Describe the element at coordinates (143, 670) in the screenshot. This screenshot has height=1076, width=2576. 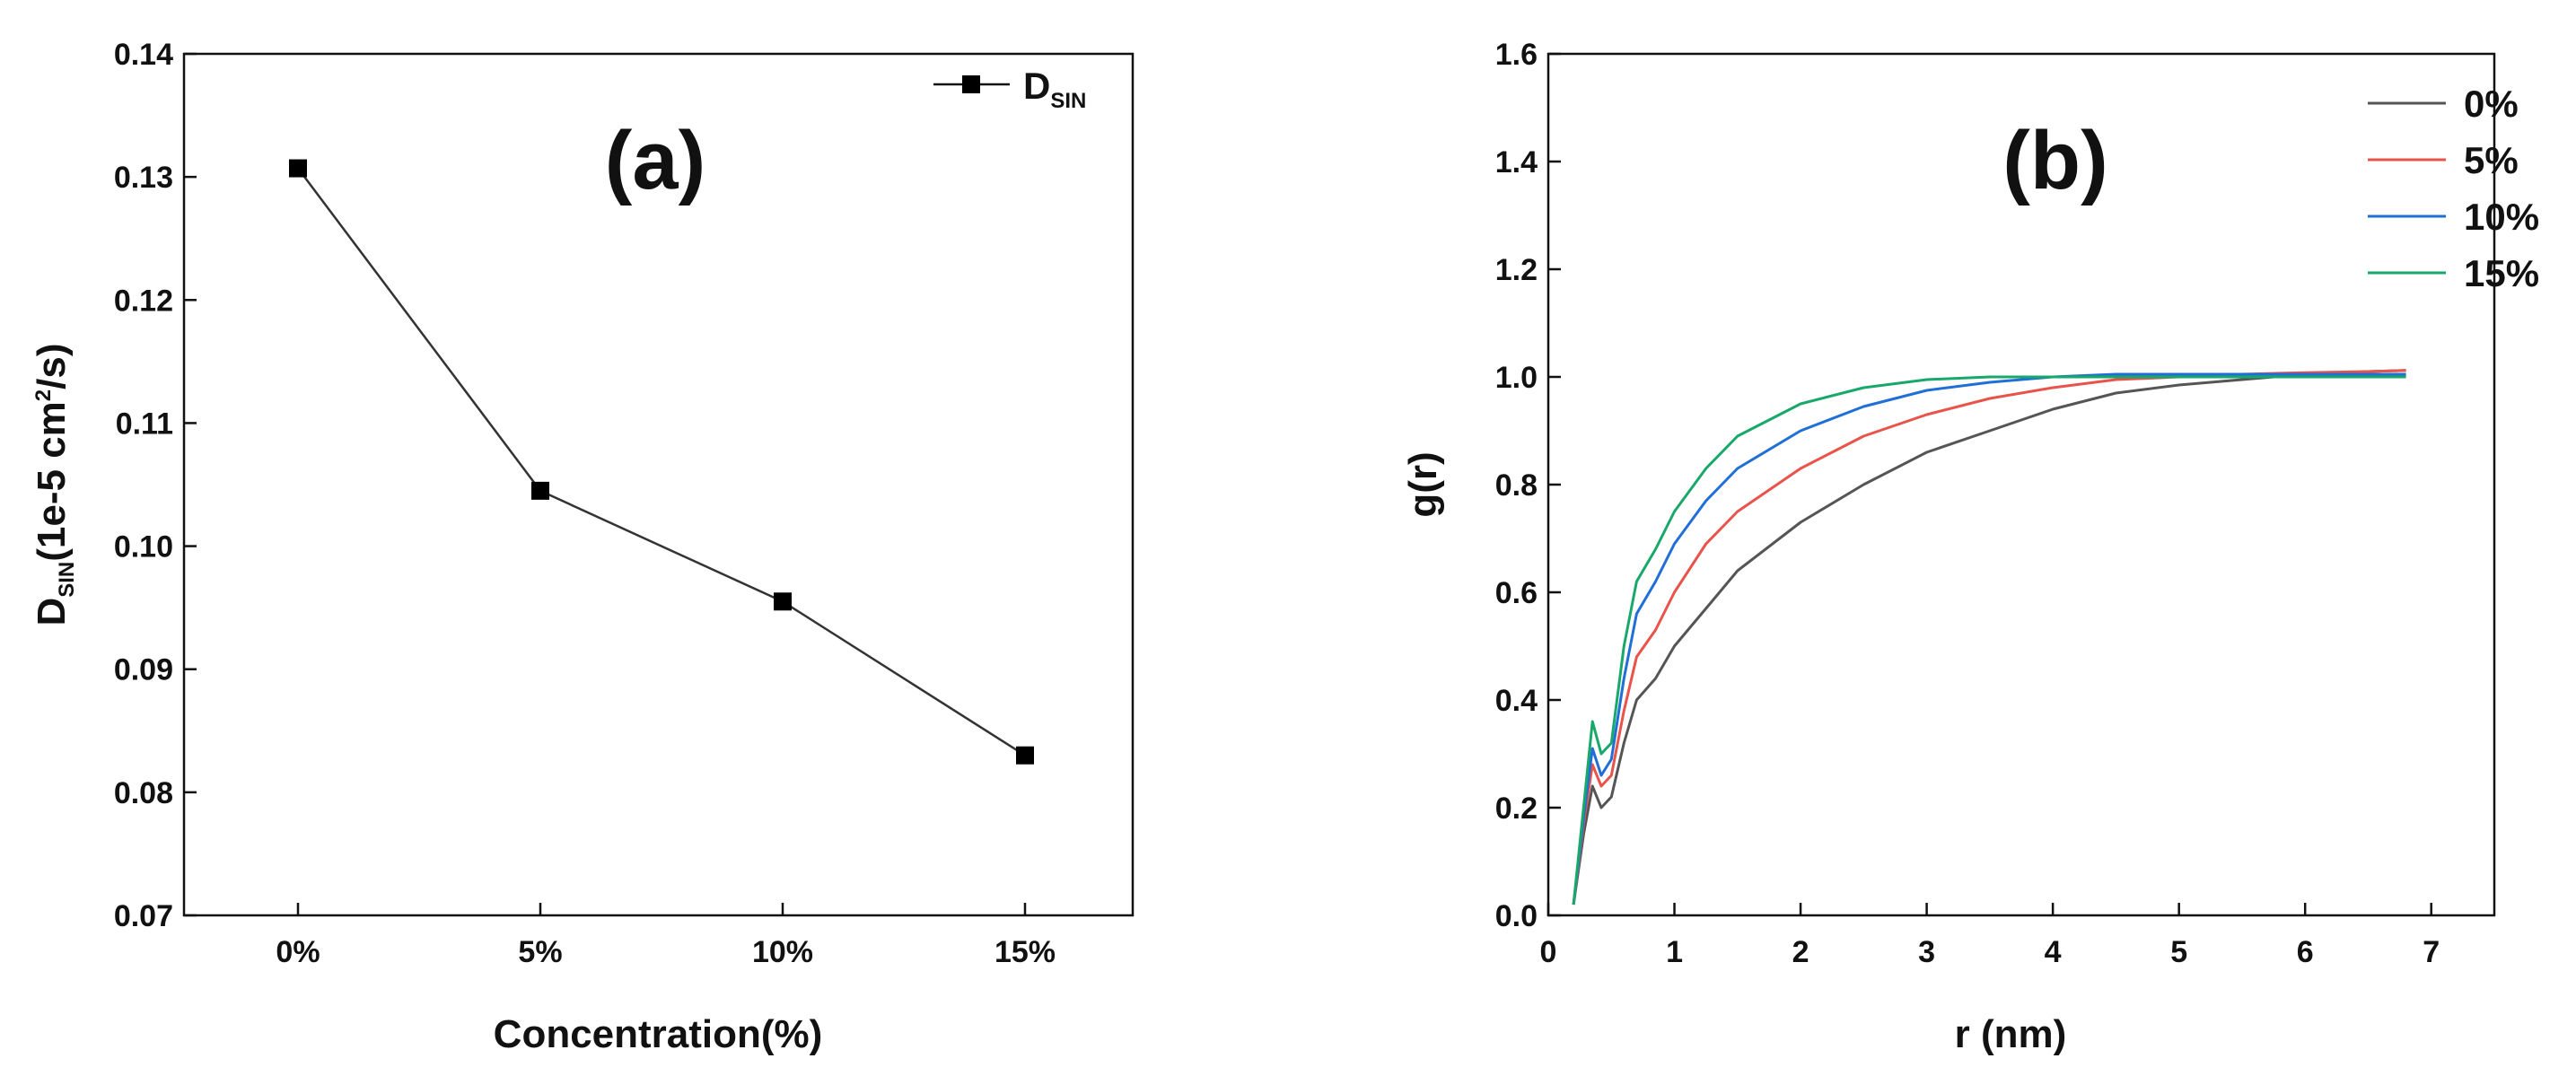
I see `chart-a-y-tick-label: 0.09` at that location.